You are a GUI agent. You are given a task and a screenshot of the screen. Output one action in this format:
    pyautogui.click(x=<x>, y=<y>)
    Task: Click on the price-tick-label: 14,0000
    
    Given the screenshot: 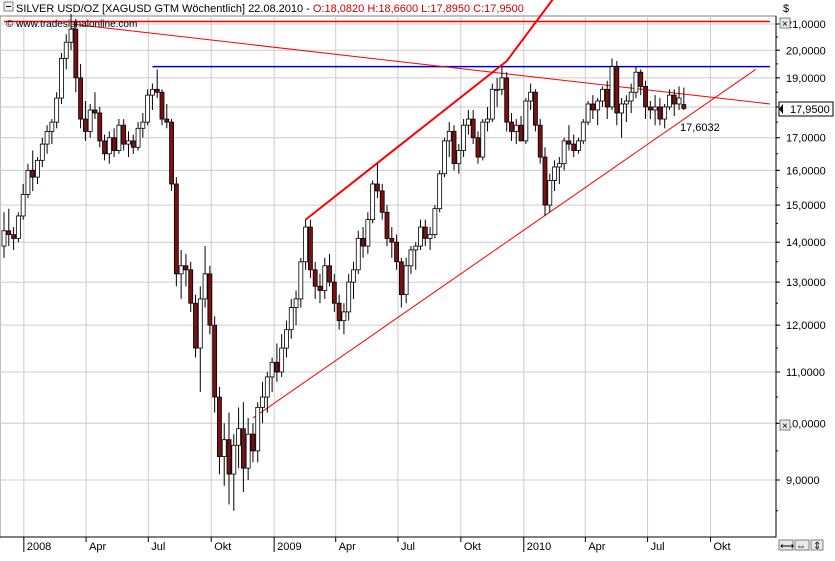 What is the action you would take?
    pyautogui.click(x=806, y=243)
    